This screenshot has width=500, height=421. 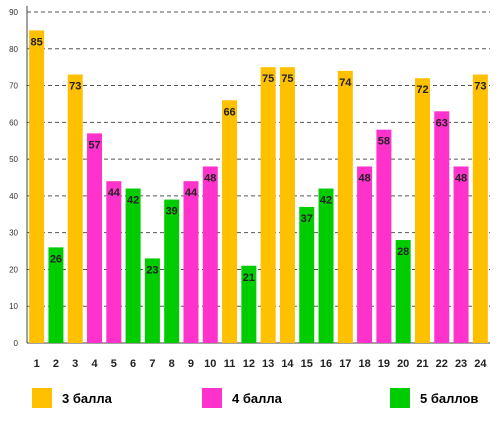 I want to click on data-label-9: 44, so click(x=191, y=193).